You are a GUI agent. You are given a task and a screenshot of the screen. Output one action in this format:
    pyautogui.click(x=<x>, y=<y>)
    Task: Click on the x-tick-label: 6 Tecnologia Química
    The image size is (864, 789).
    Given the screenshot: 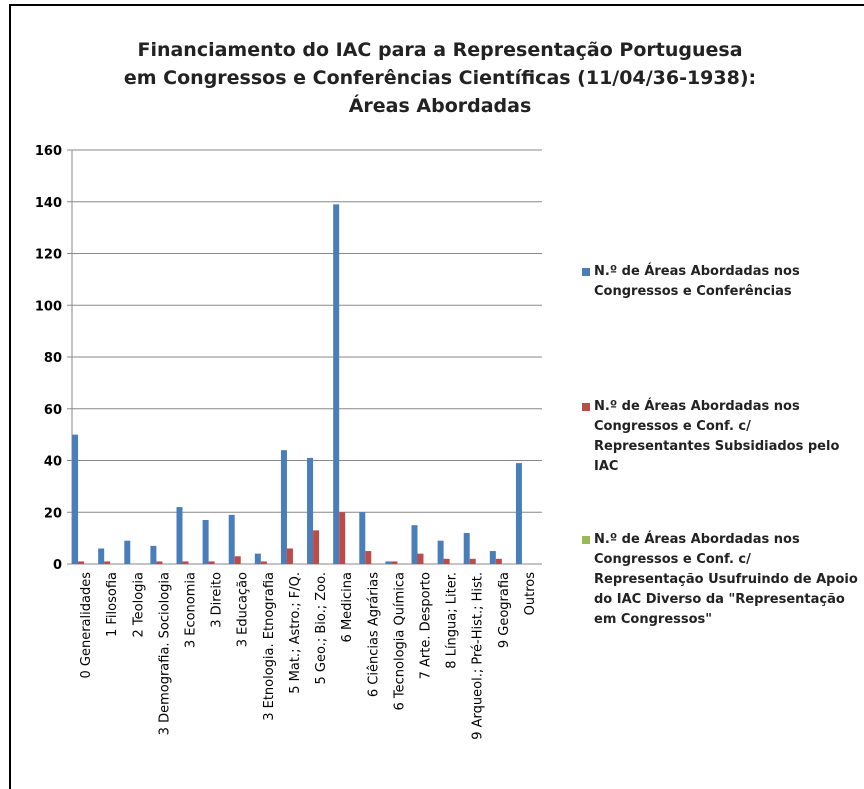 What is the action you would take?
    pyautogui.click(x=399, y=641)
    